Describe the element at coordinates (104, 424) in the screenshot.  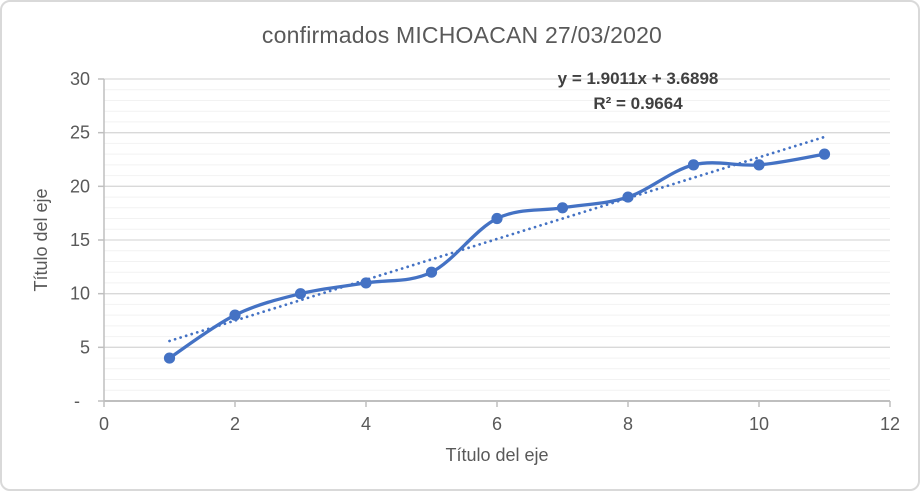
I see `x-tick-label: 0` at that location.